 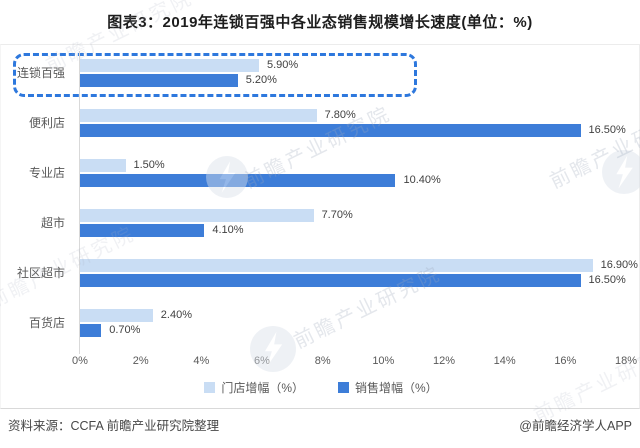 I want to click on x-axis-tick: 0%, so click(x=80, y=361).